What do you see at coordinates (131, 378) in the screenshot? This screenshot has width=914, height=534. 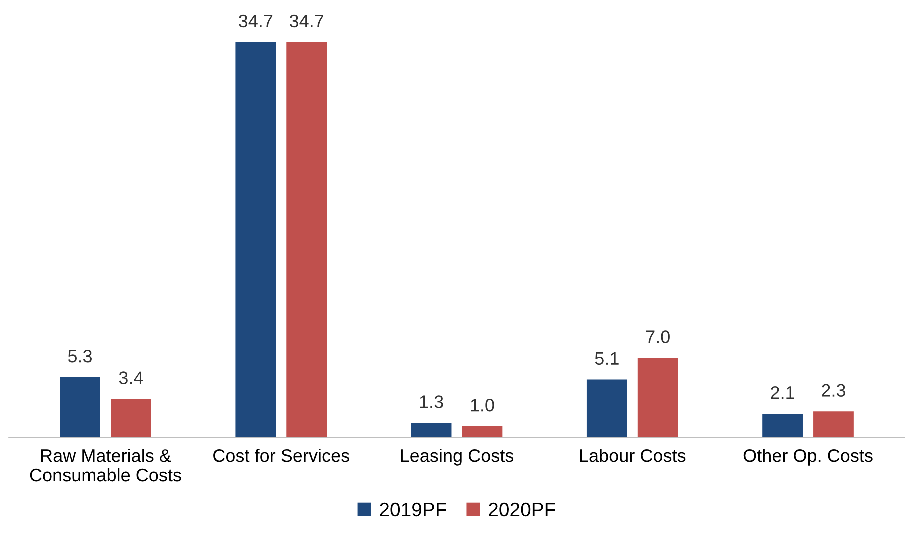 I see `data-label: 3.4` at bounding box center [131, 378].